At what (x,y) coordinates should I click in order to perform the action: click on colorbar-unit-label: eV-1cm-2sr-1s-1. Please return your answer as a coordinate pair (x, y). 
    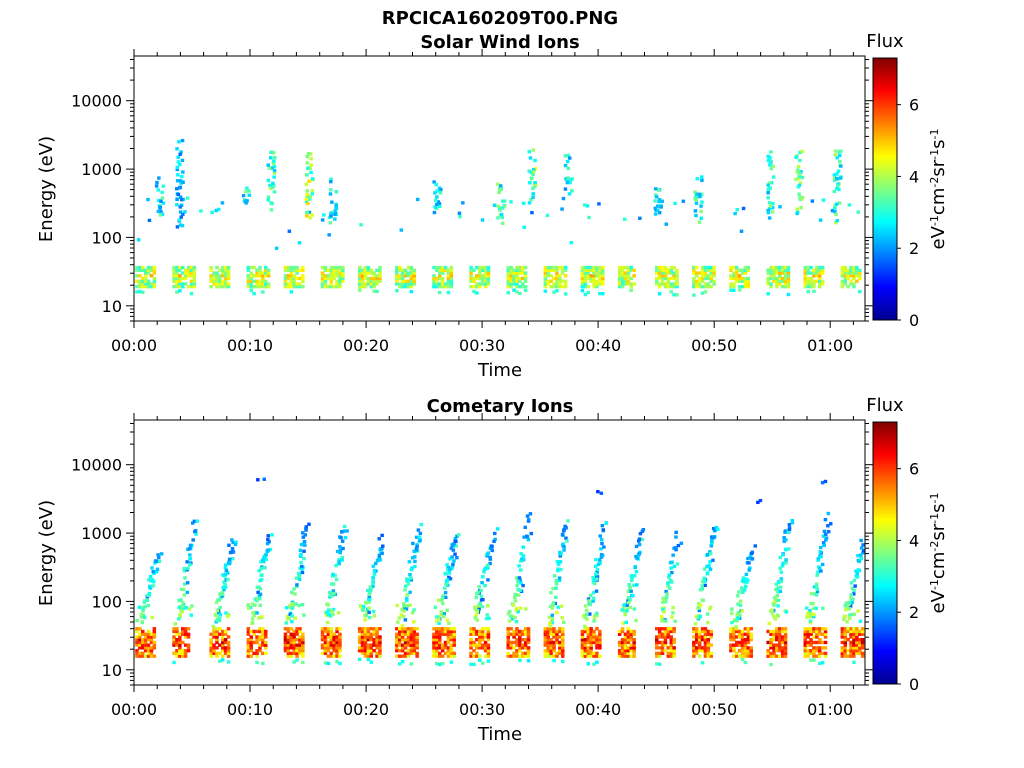
    Looking at the image, I should click on (939, 189).